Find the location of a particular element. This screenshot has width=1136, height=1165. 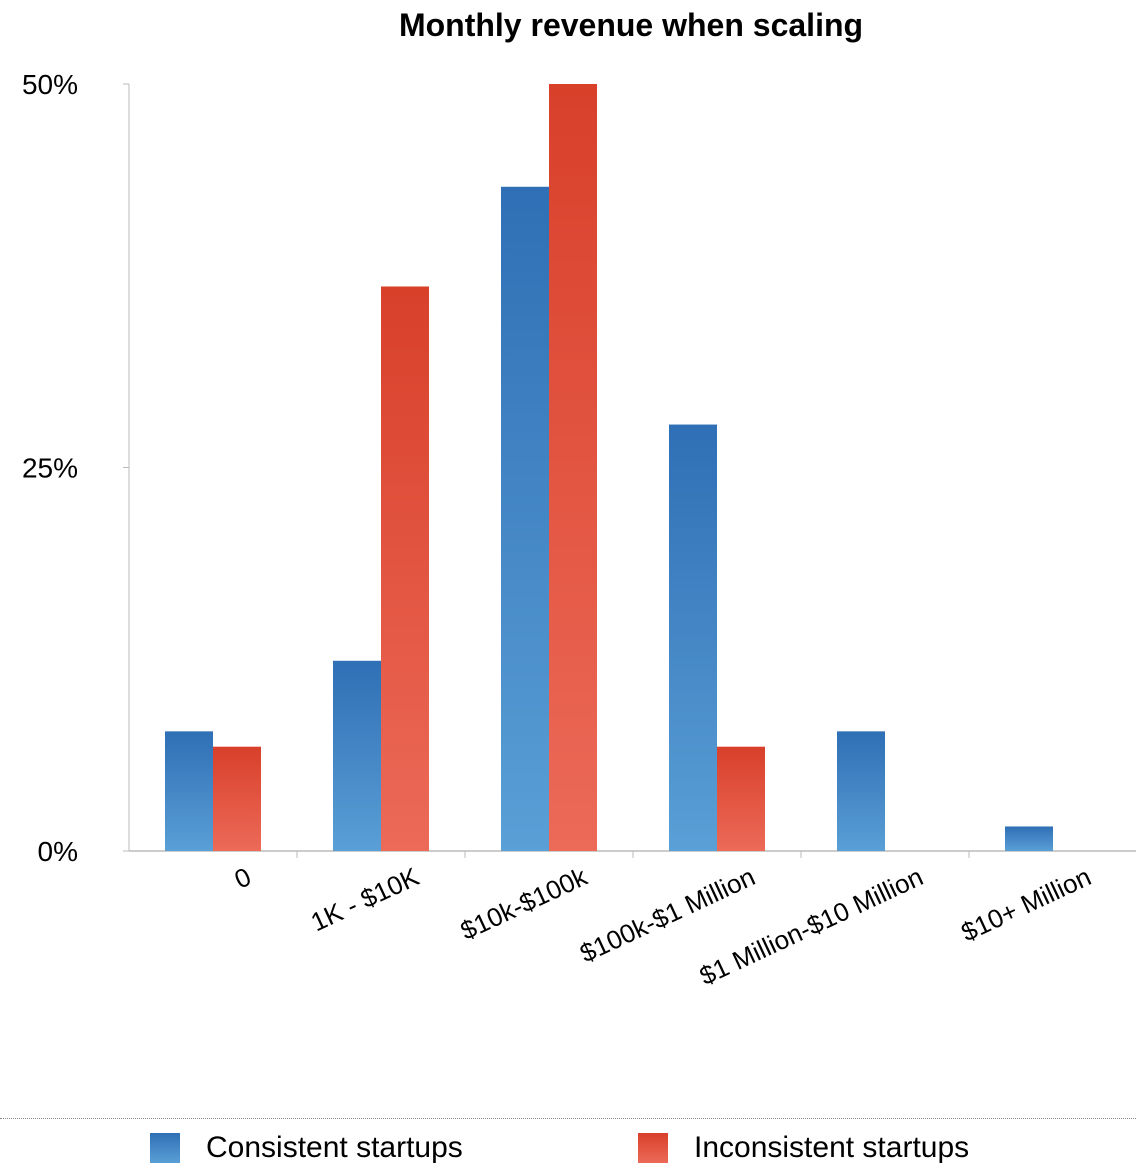

legend-item-inconsistent: Inconsistent startups is located at coordinates (803, 1148).